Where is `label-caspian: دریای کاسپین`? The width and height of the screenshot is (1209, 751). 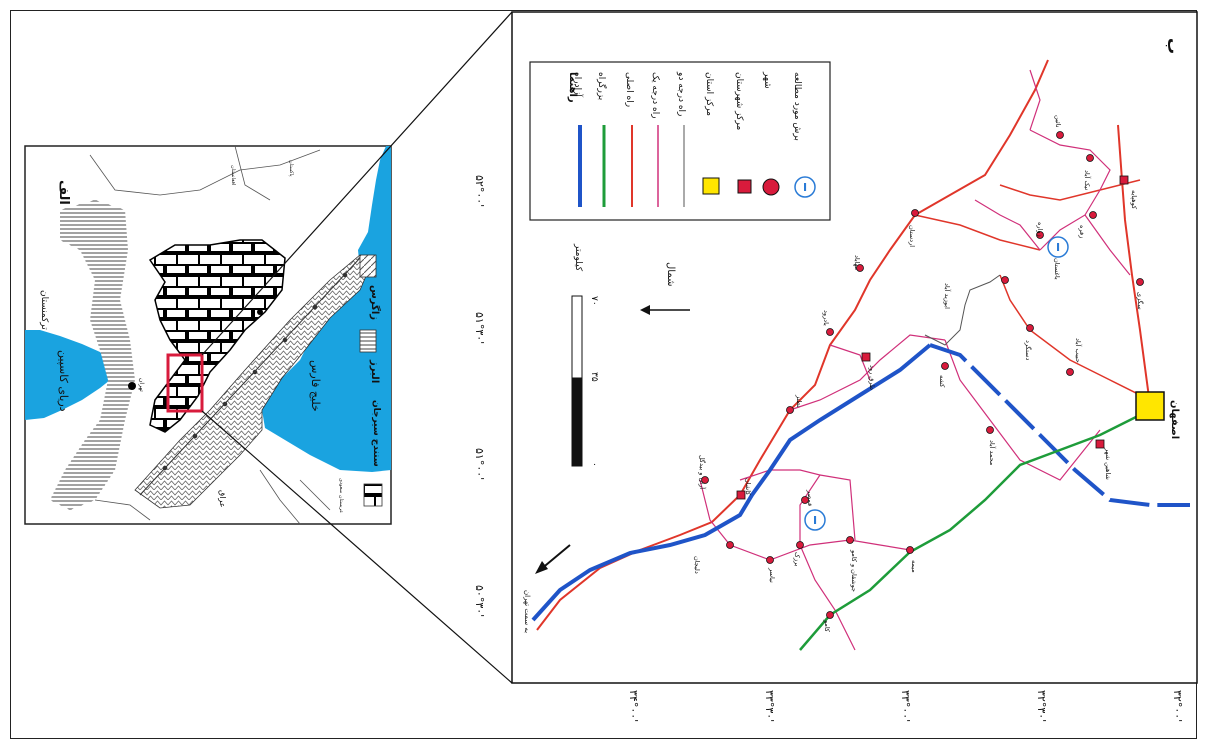
label-caspian: دریای کاسپین is located at coordinates (63, 381).